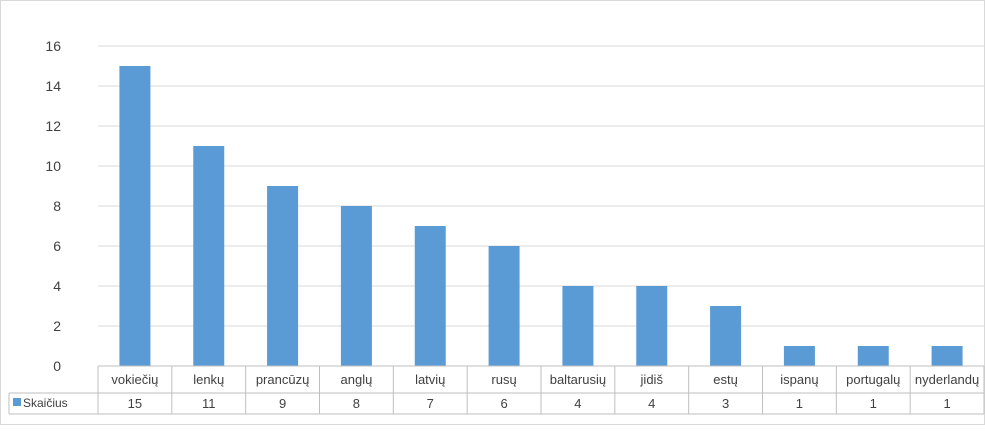 This screenshot has width=985, height=431. I want to click on y-tick-label: 6, so click(57, 246).